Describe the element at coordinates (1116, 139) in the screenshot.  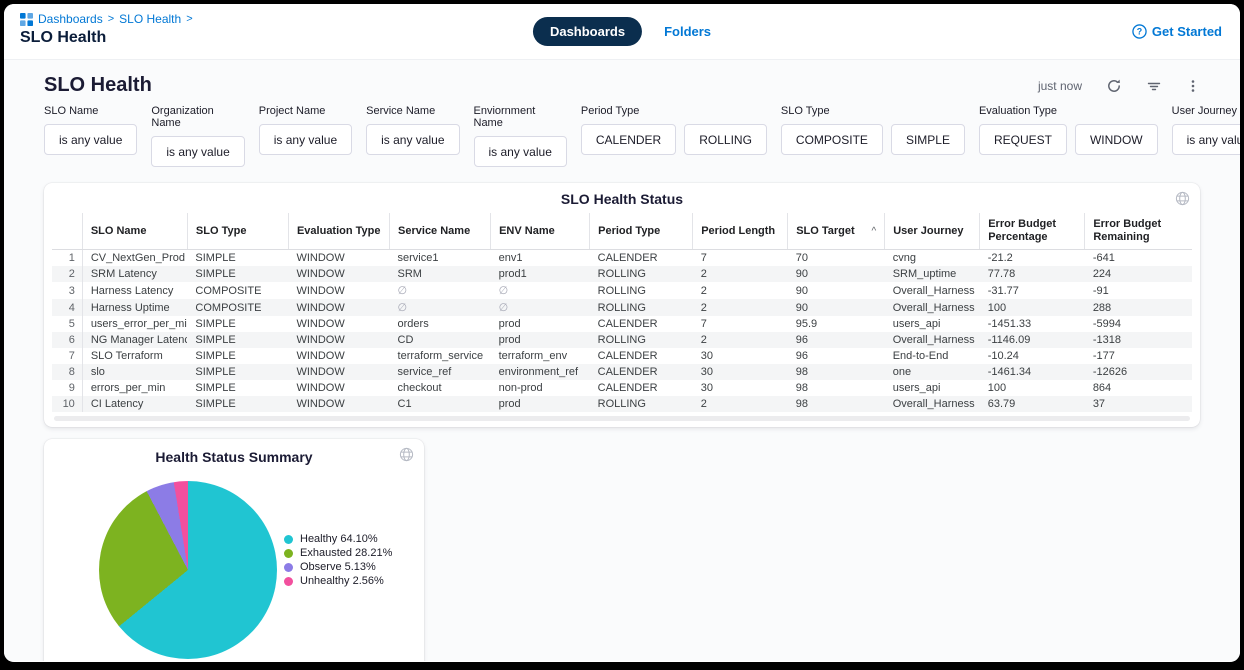
I see `filter-value-button: WINDOW` at that location.